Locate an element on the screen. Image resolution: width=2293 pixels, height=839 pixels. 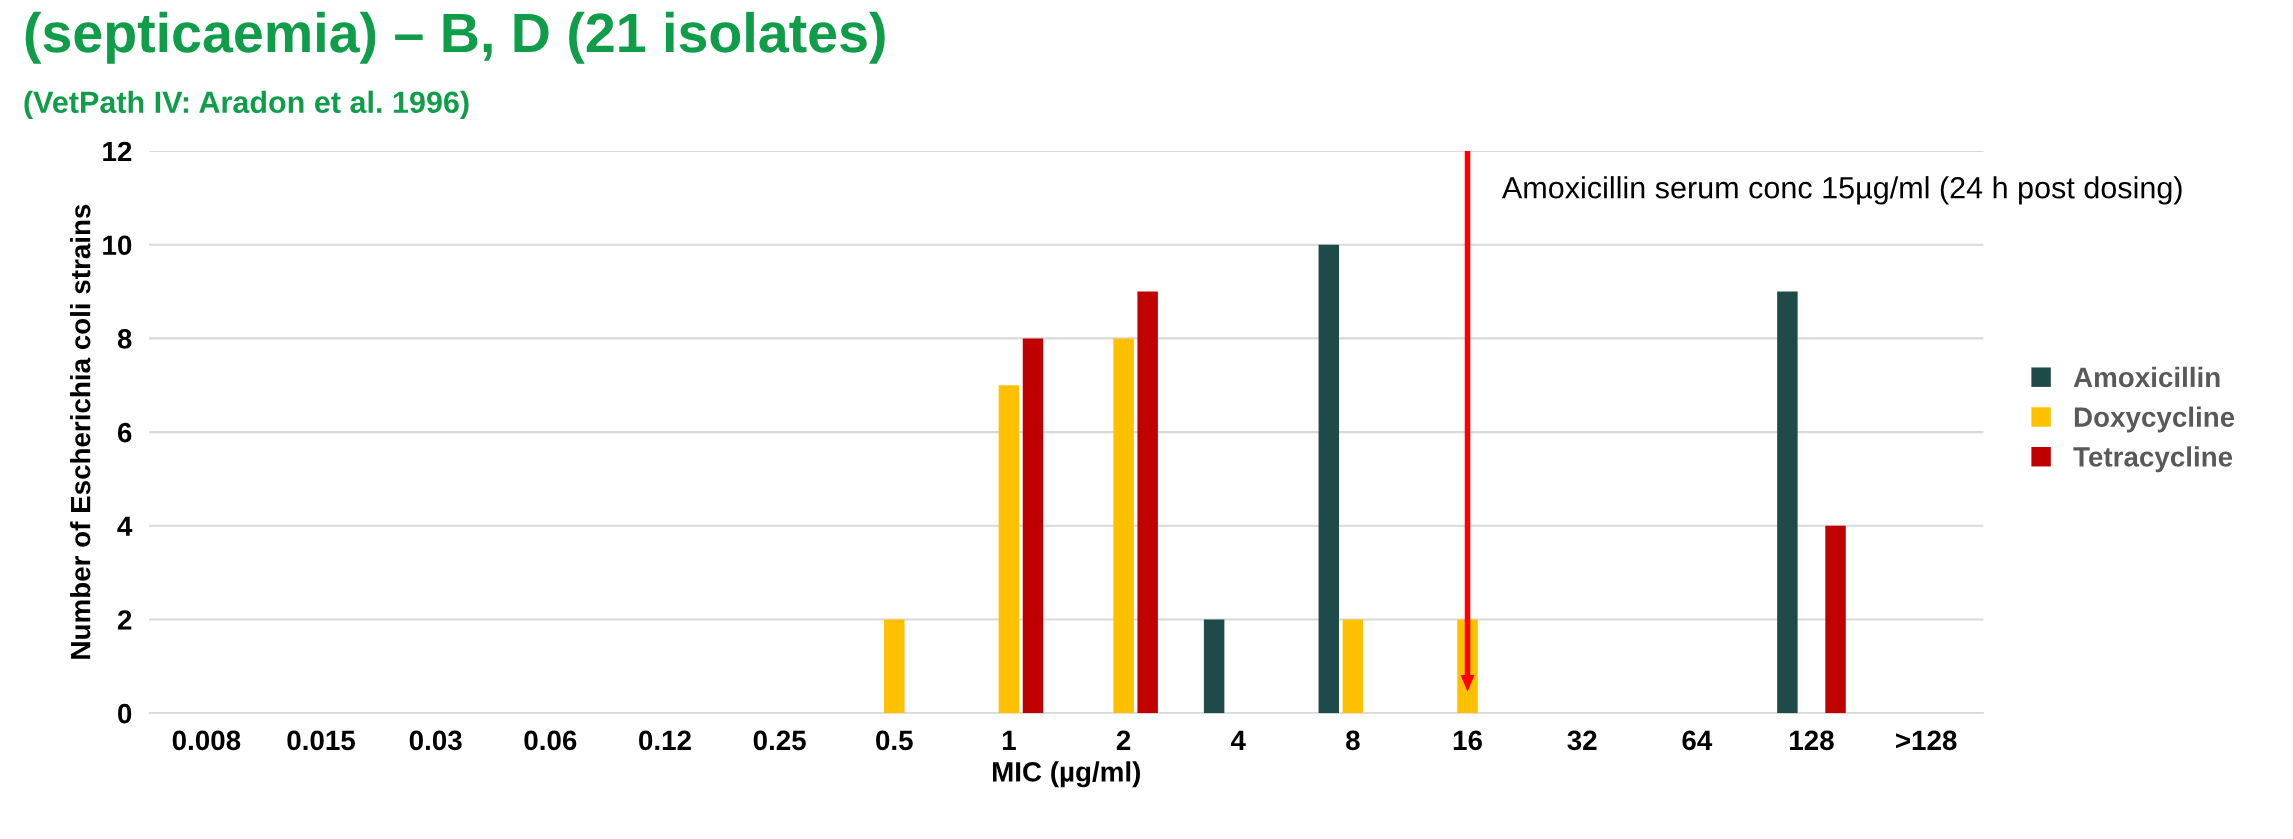
legend-label: Doxycycline is located at coordinates (2154, 419).